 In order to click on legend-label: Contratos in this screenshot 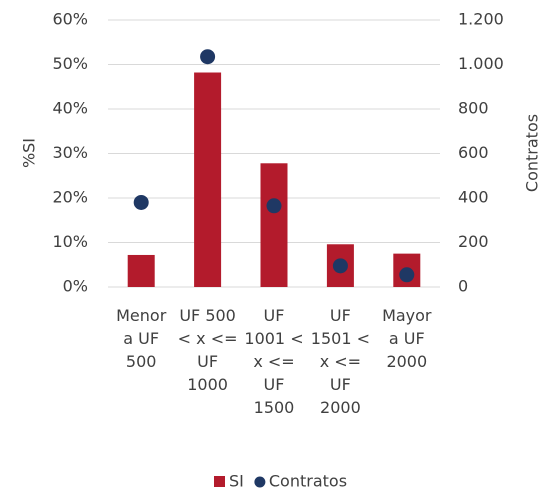, I will do `click(308, 481)`.